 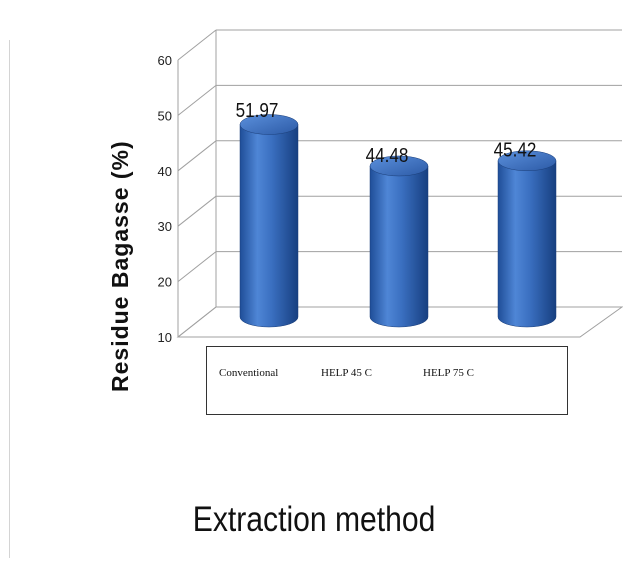 What do you see at coordinates (165, 337) in the screenshot?
I see `y-tick-label: 10` at bounding box center [165, 337].